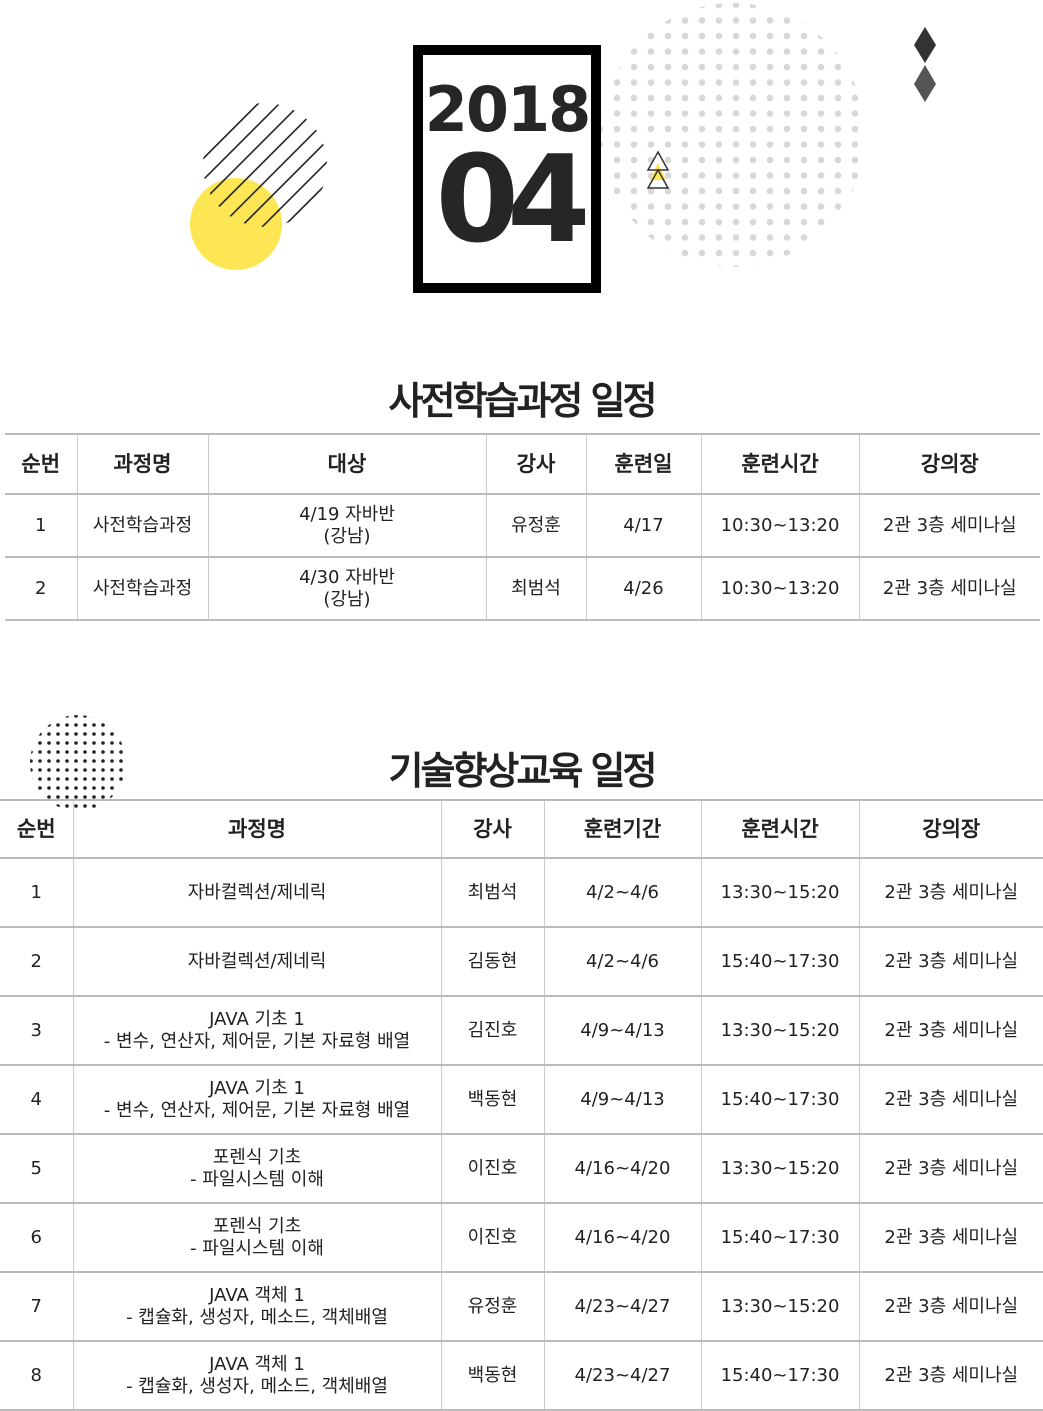 The height and width of the screenshot is (1411, 1043). What do you see at coordinates (36, 1238) in the screenshot?
I see `table-cell: 6` at bounding box center [36, 1238].